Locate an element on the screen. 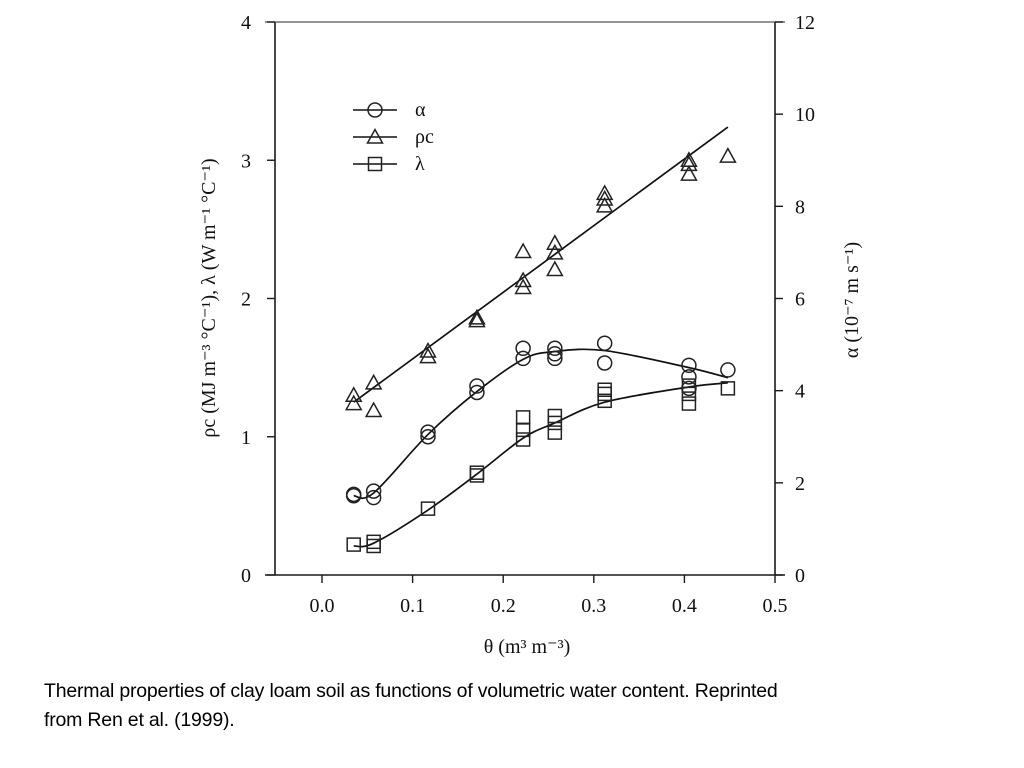 The width and height of the screenshot is (1024, 768). fit-curve-triangle is located at coordinates (541, 264).